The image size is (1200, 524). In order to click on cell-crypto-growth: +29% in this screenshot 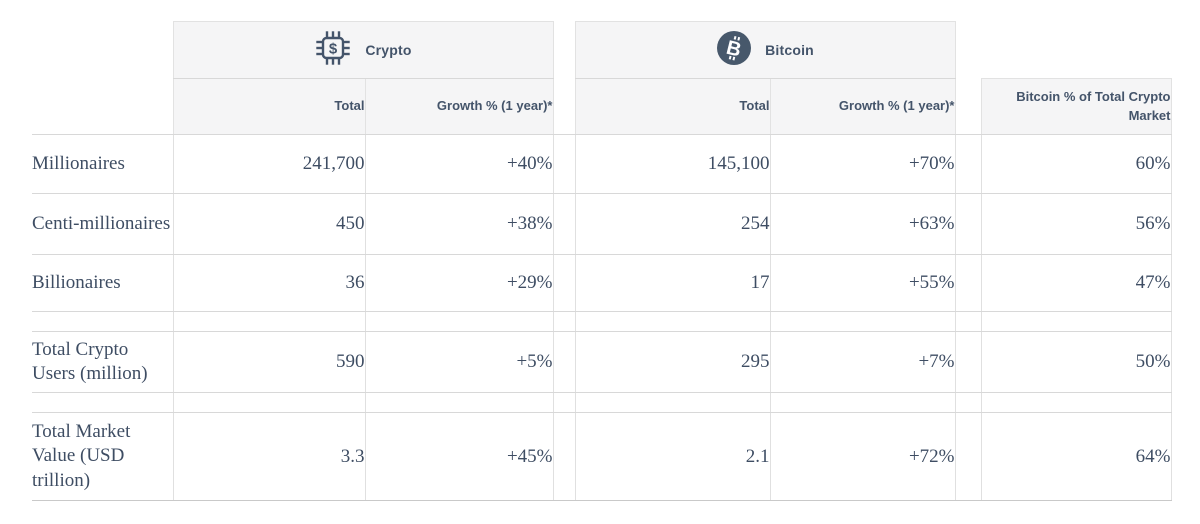, I will do `click(459, 283)`.